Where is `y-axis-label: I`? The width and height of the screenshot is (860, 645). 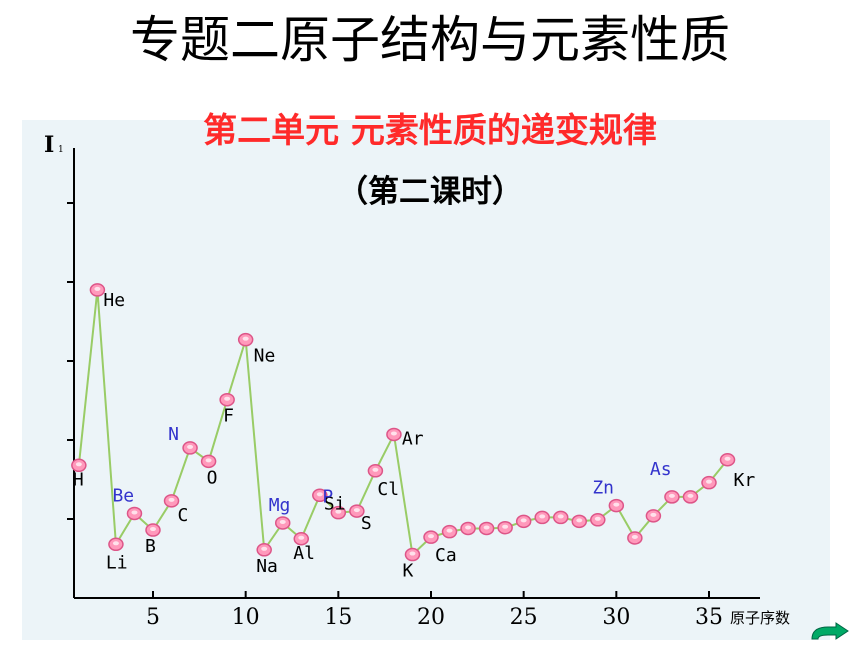
y-axis-label: I is located at coordinates (49, 145).